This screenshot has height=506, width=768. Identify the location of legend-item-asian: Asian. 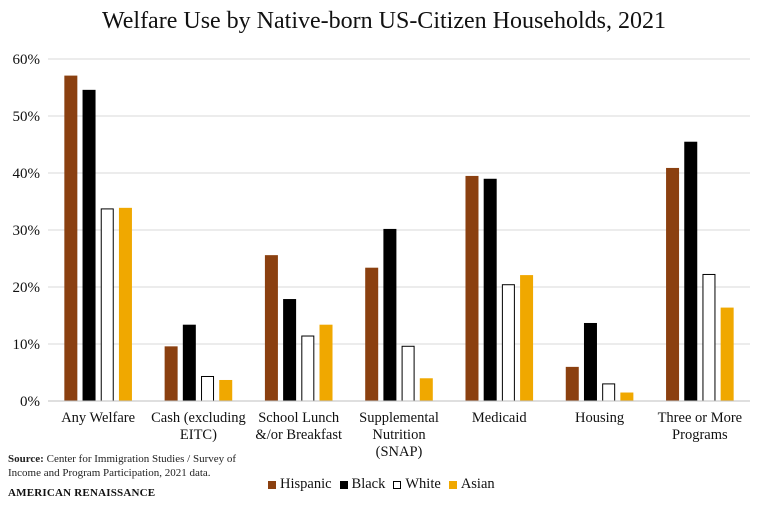
(471, 484).